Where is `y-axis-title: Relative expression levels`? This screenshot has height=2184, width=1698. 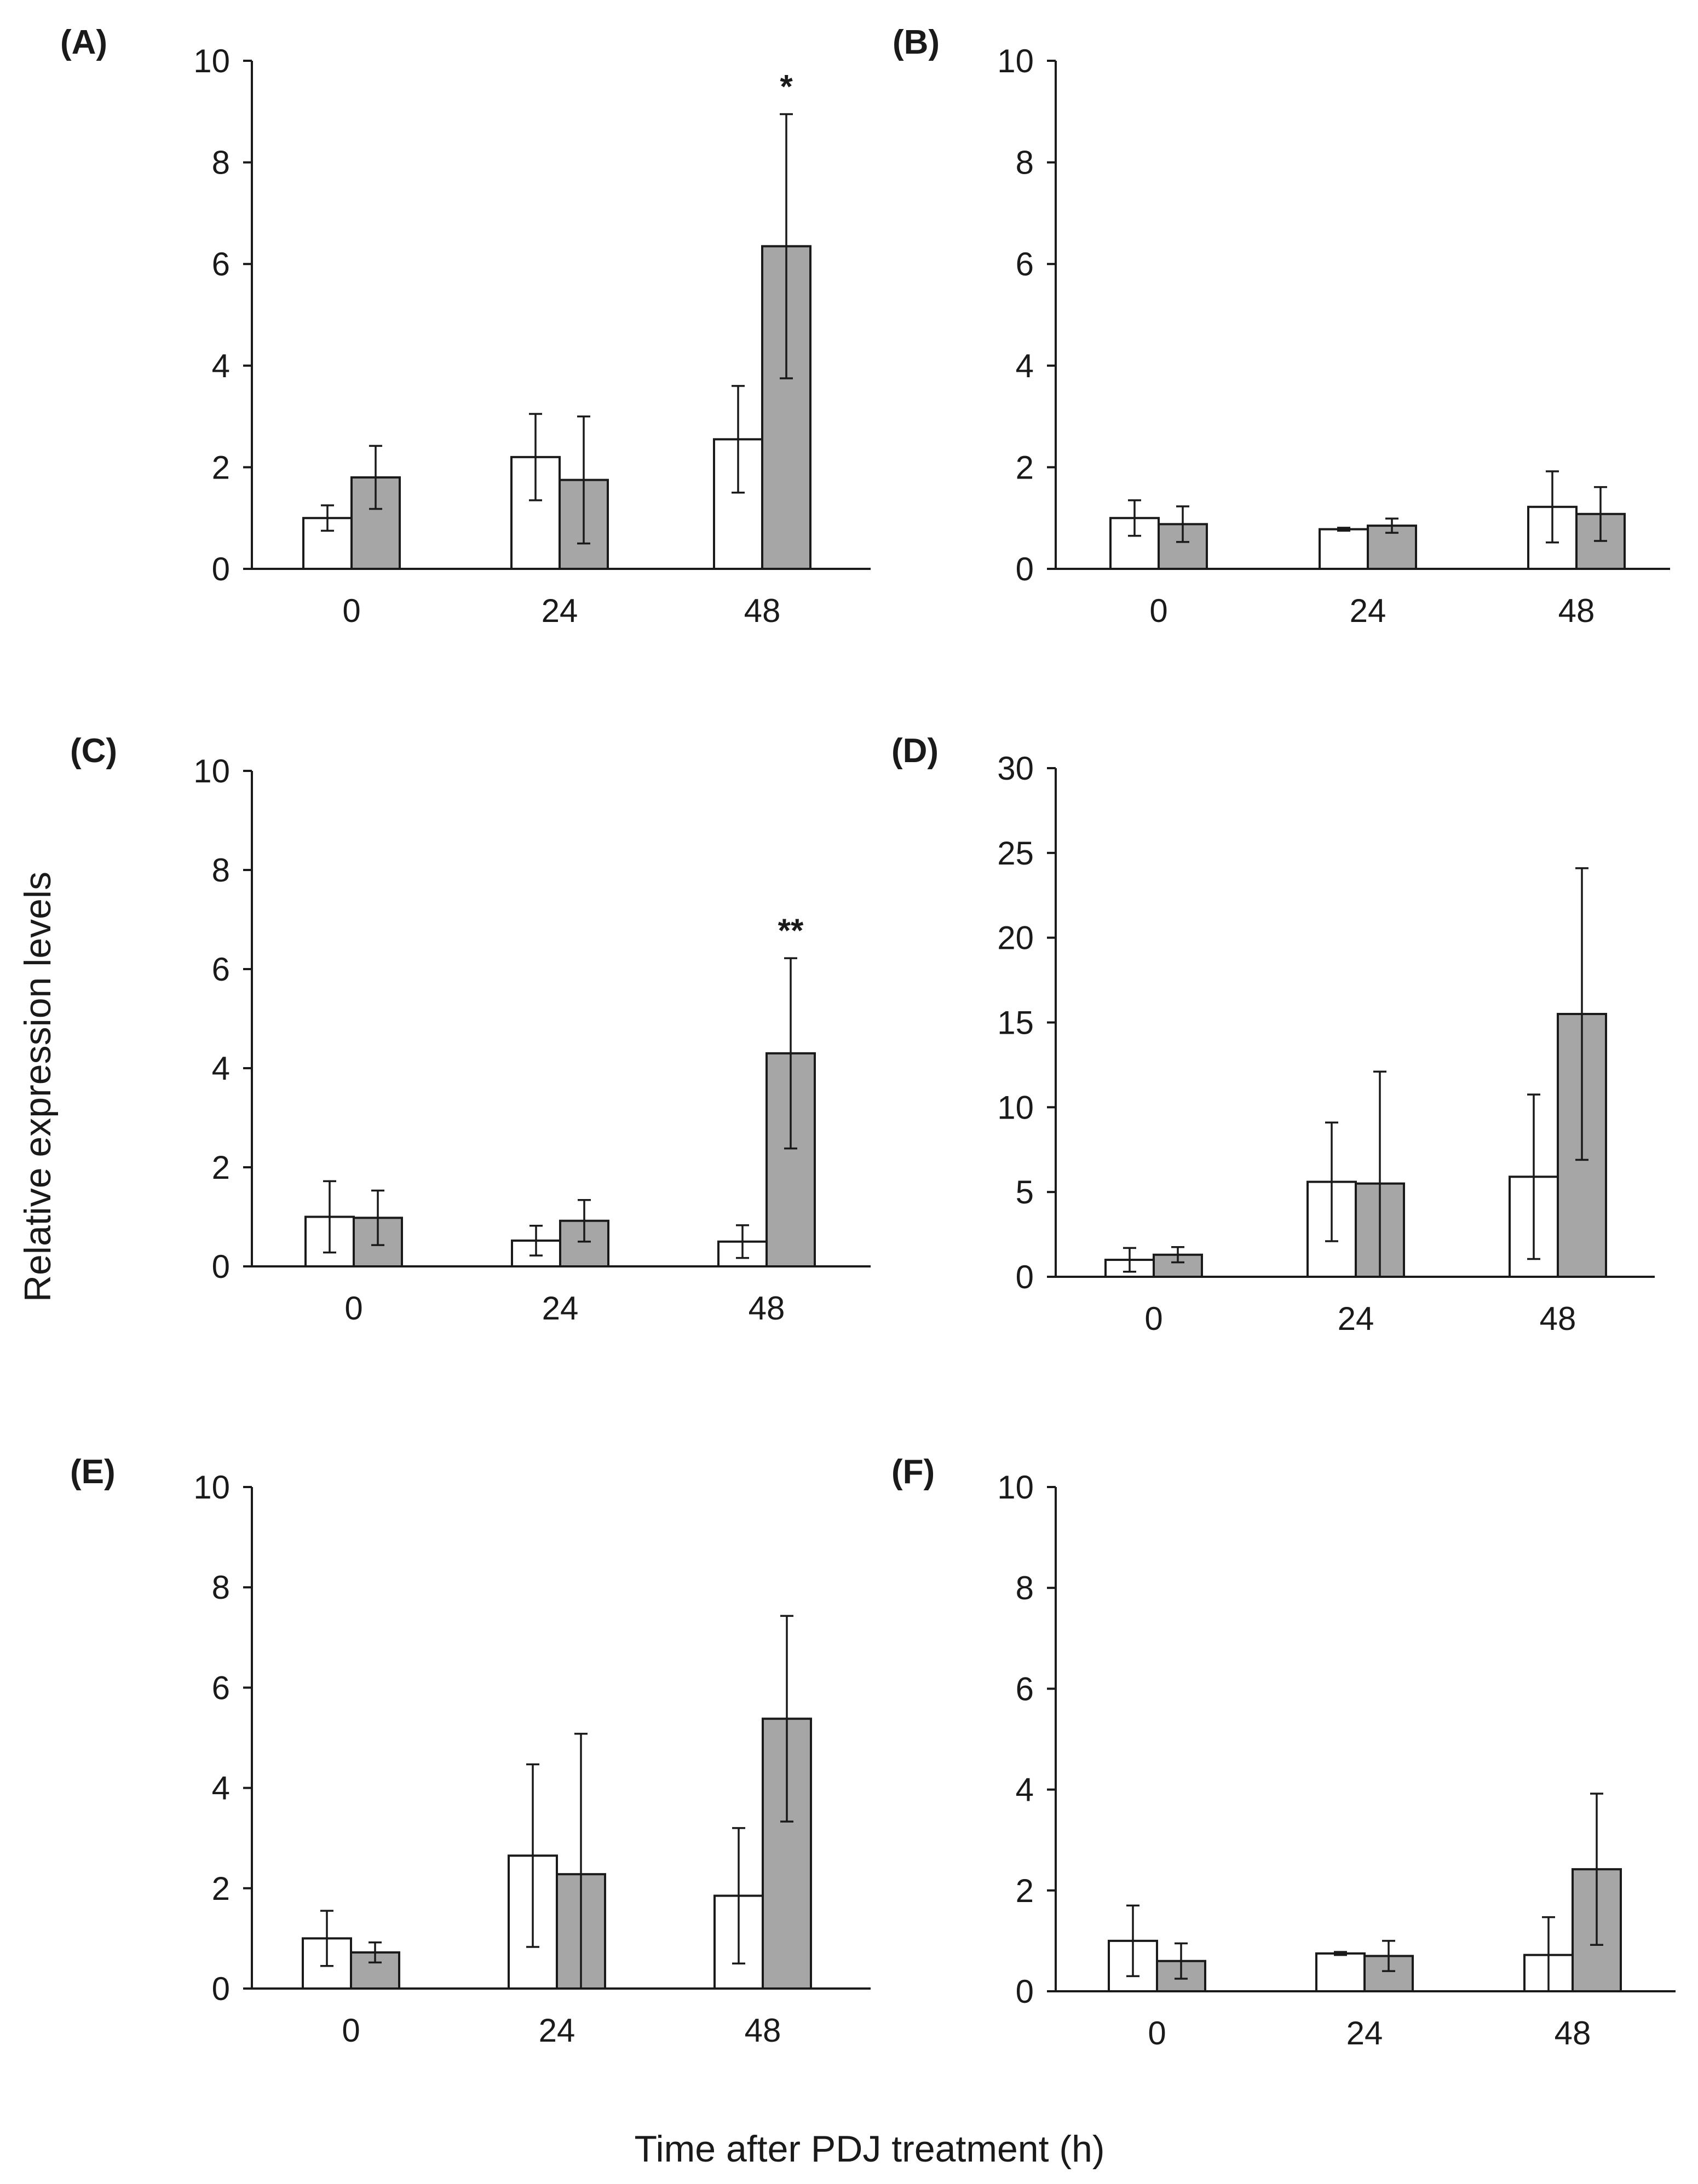 y-axis-title: Relative expression levels is located at coordinates (38, 1087).